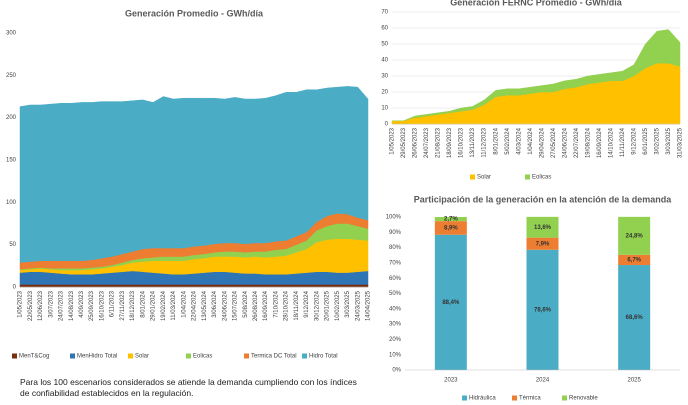  I want to click on x-tick-label: 10/02/2025, so click(338, 305).